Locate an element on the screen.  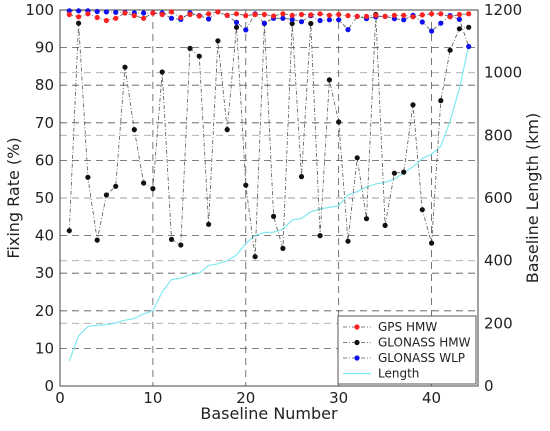
series-line-glonass-wlp is located at coordinates (269, 28).